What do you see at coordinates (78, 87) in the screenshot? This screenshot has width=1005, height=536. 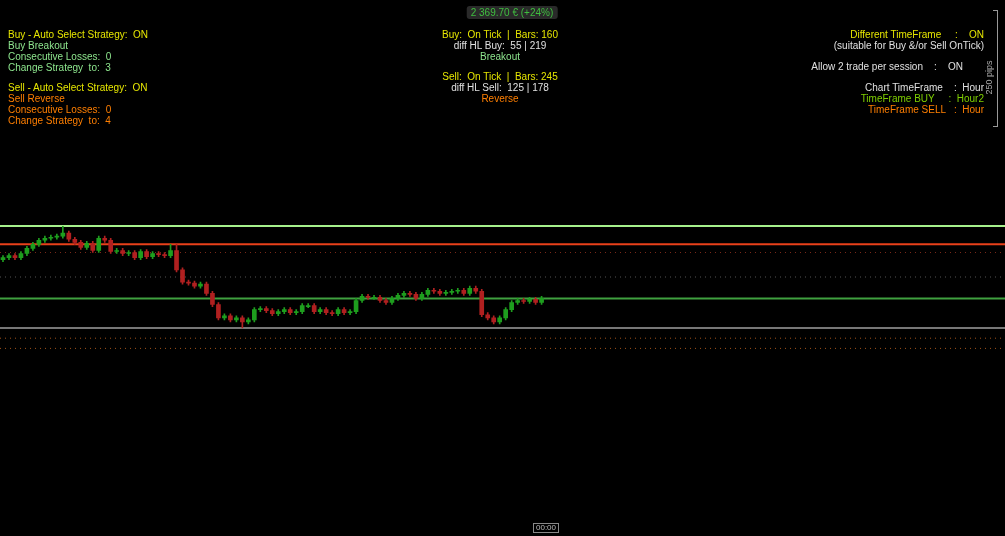 I see `text: Sell - Auto Select Strategy: ON` at bounding box center [78, 87].